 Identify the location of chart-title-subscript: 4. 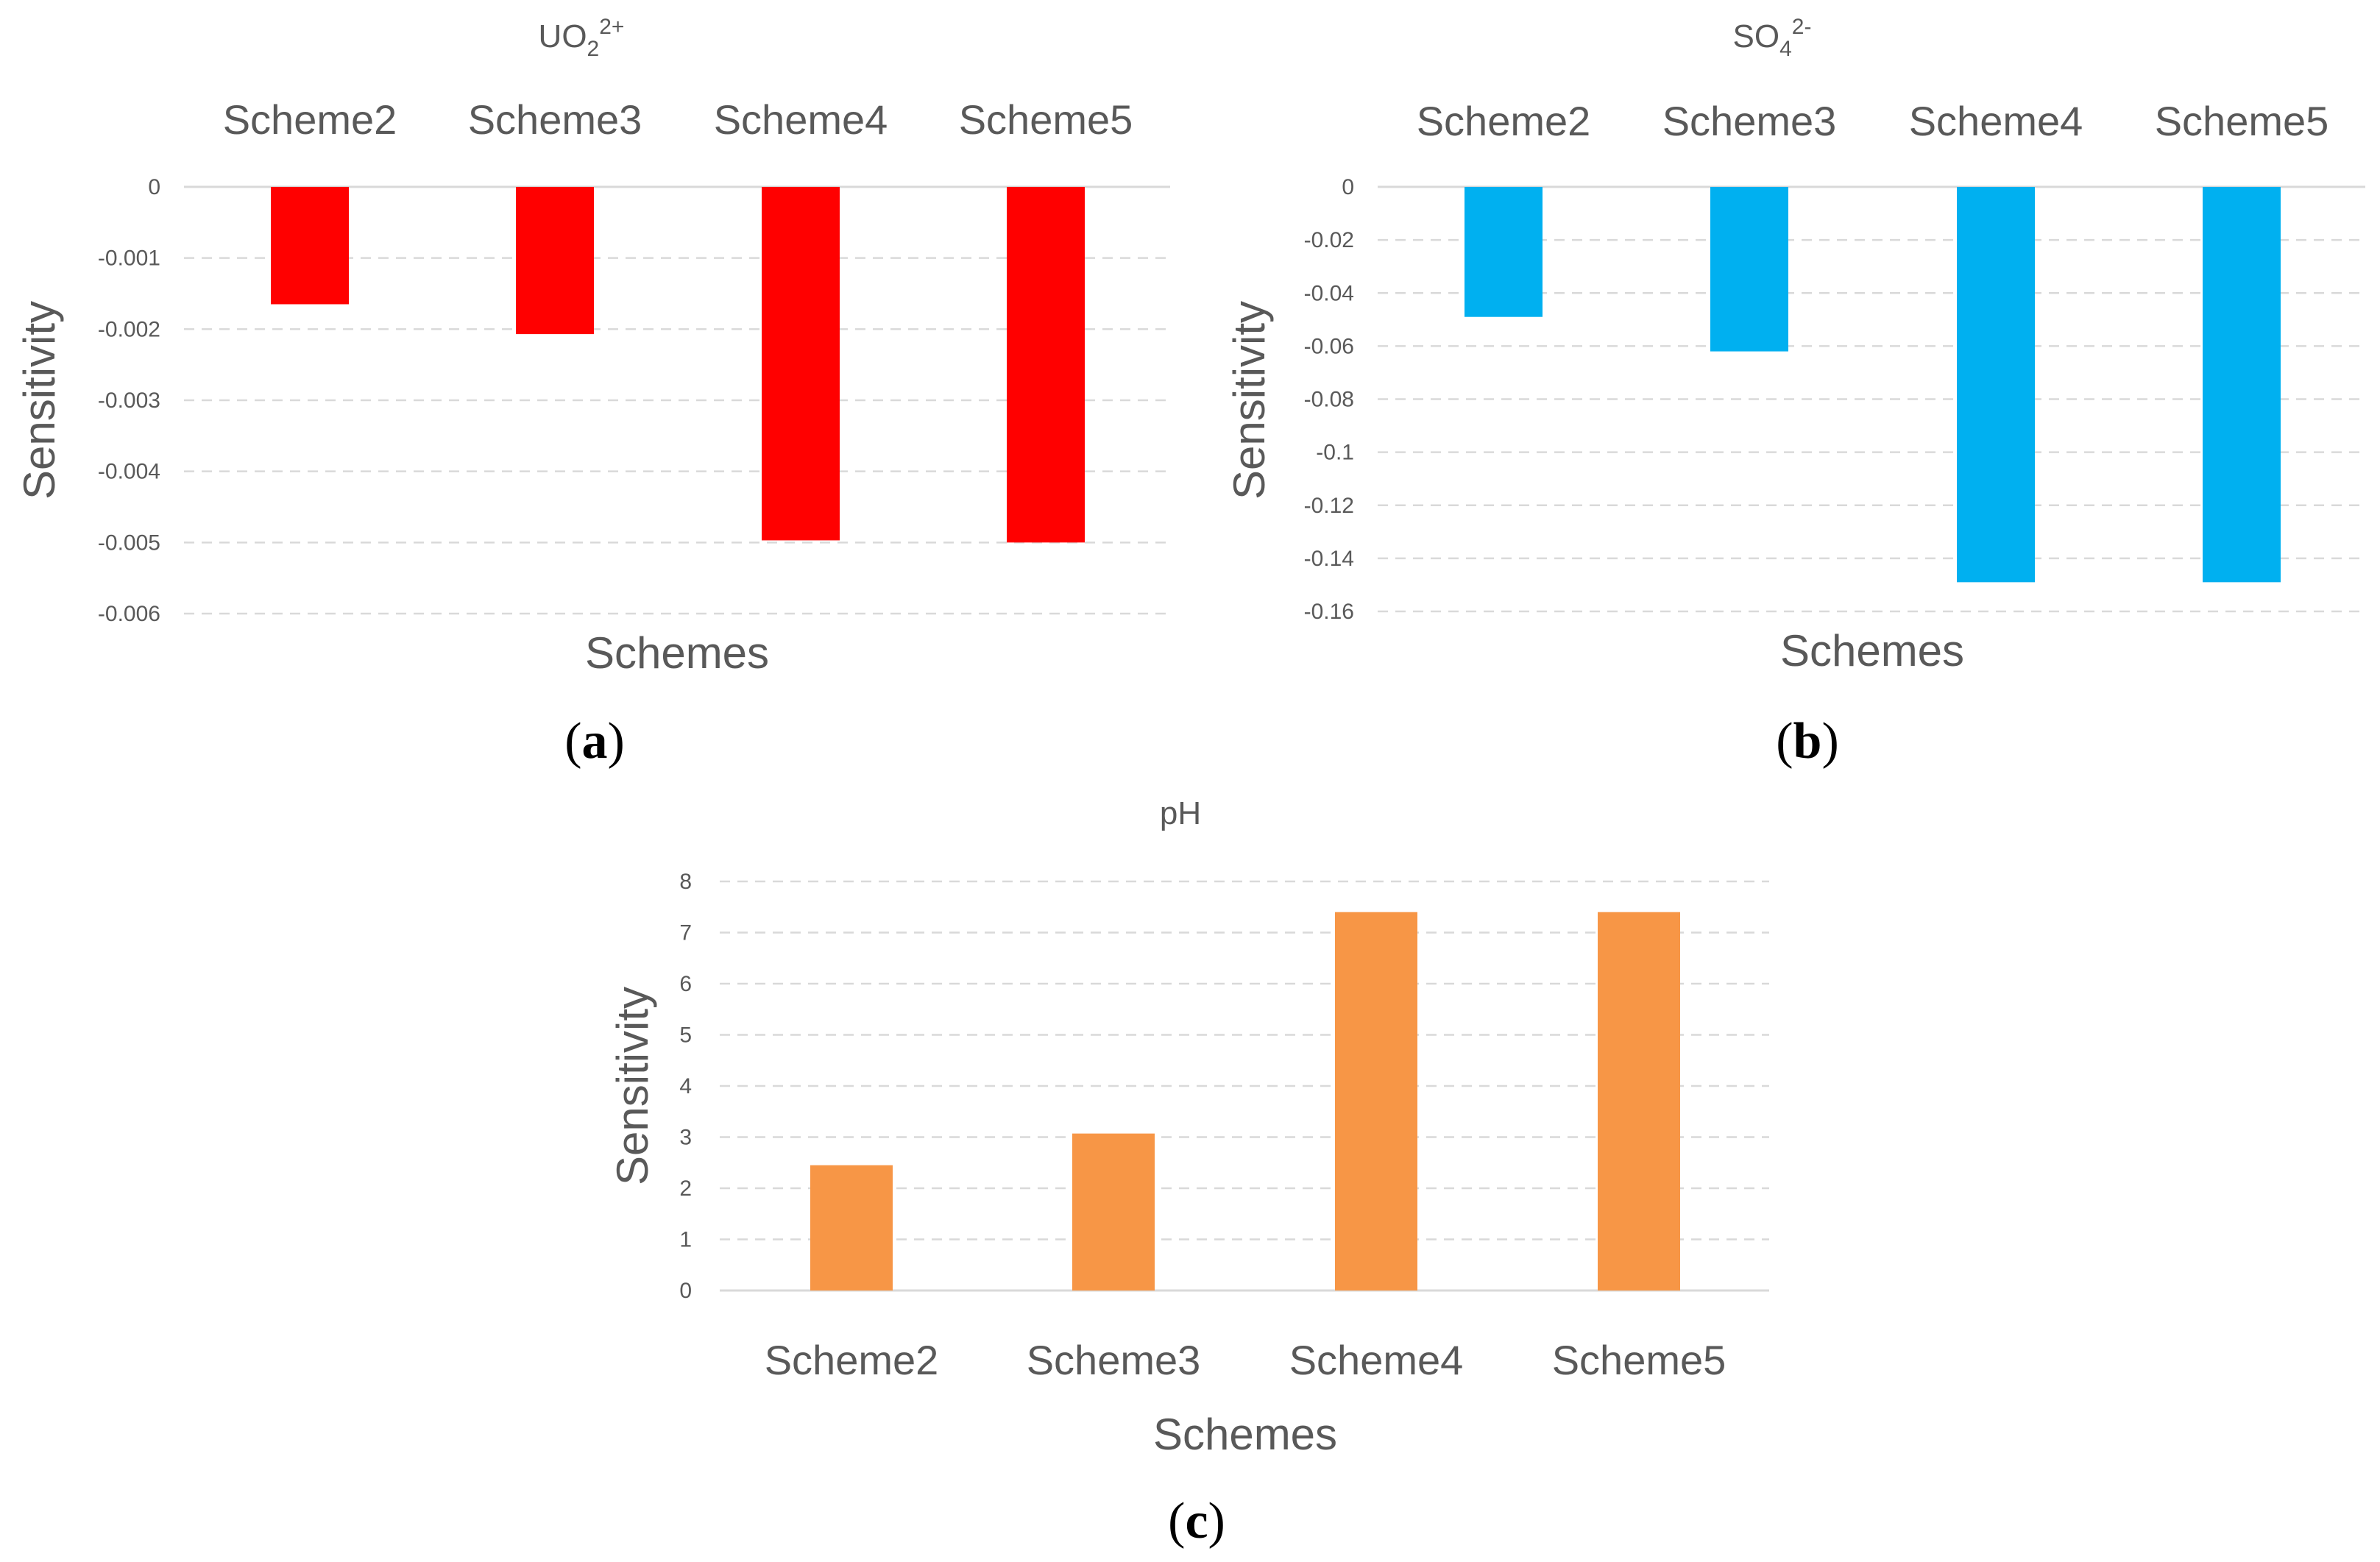
(1785, 49).